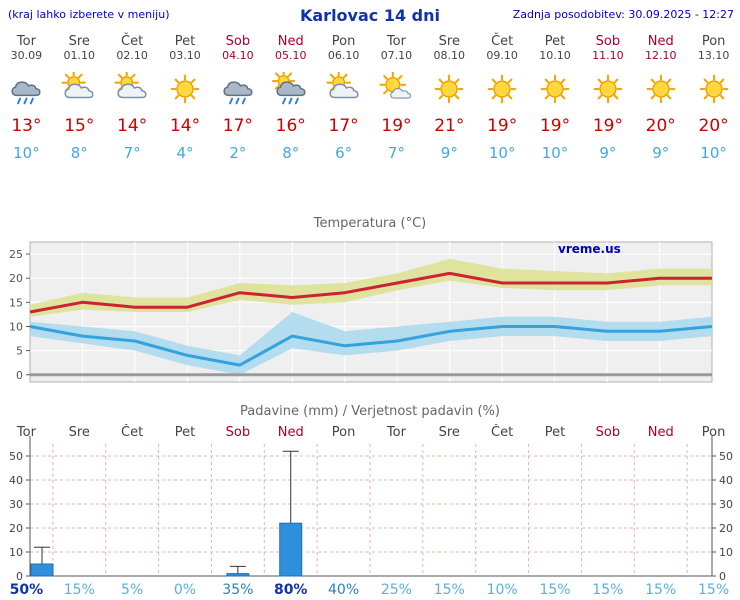  What do you see at coordinates (290, 126) in the screenshot?
I see `day-high-temp: 16°` at bounding box center [290, 126].